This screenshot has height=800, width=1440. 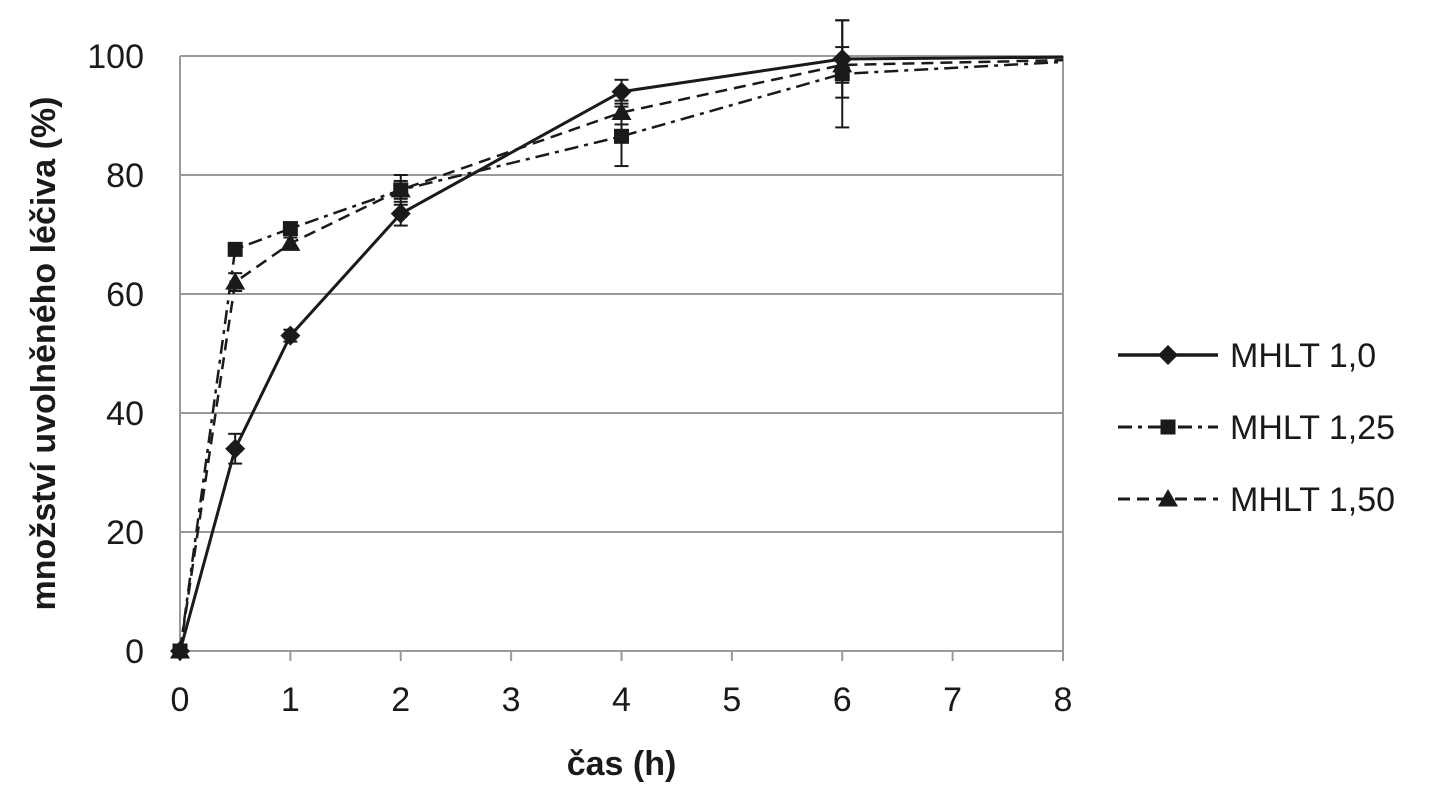 What do you see at coordinates (842, 700) in the screenshot?
I see `x-tick-label: 6` at bounding box center [842, 700].